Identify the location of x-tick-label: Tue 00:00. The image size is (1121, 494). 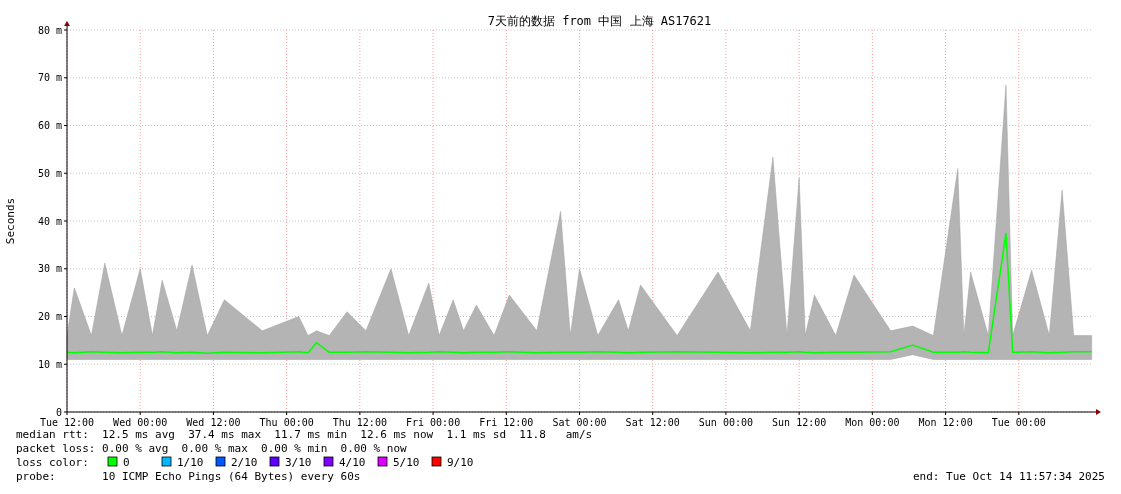
(1018, 422).